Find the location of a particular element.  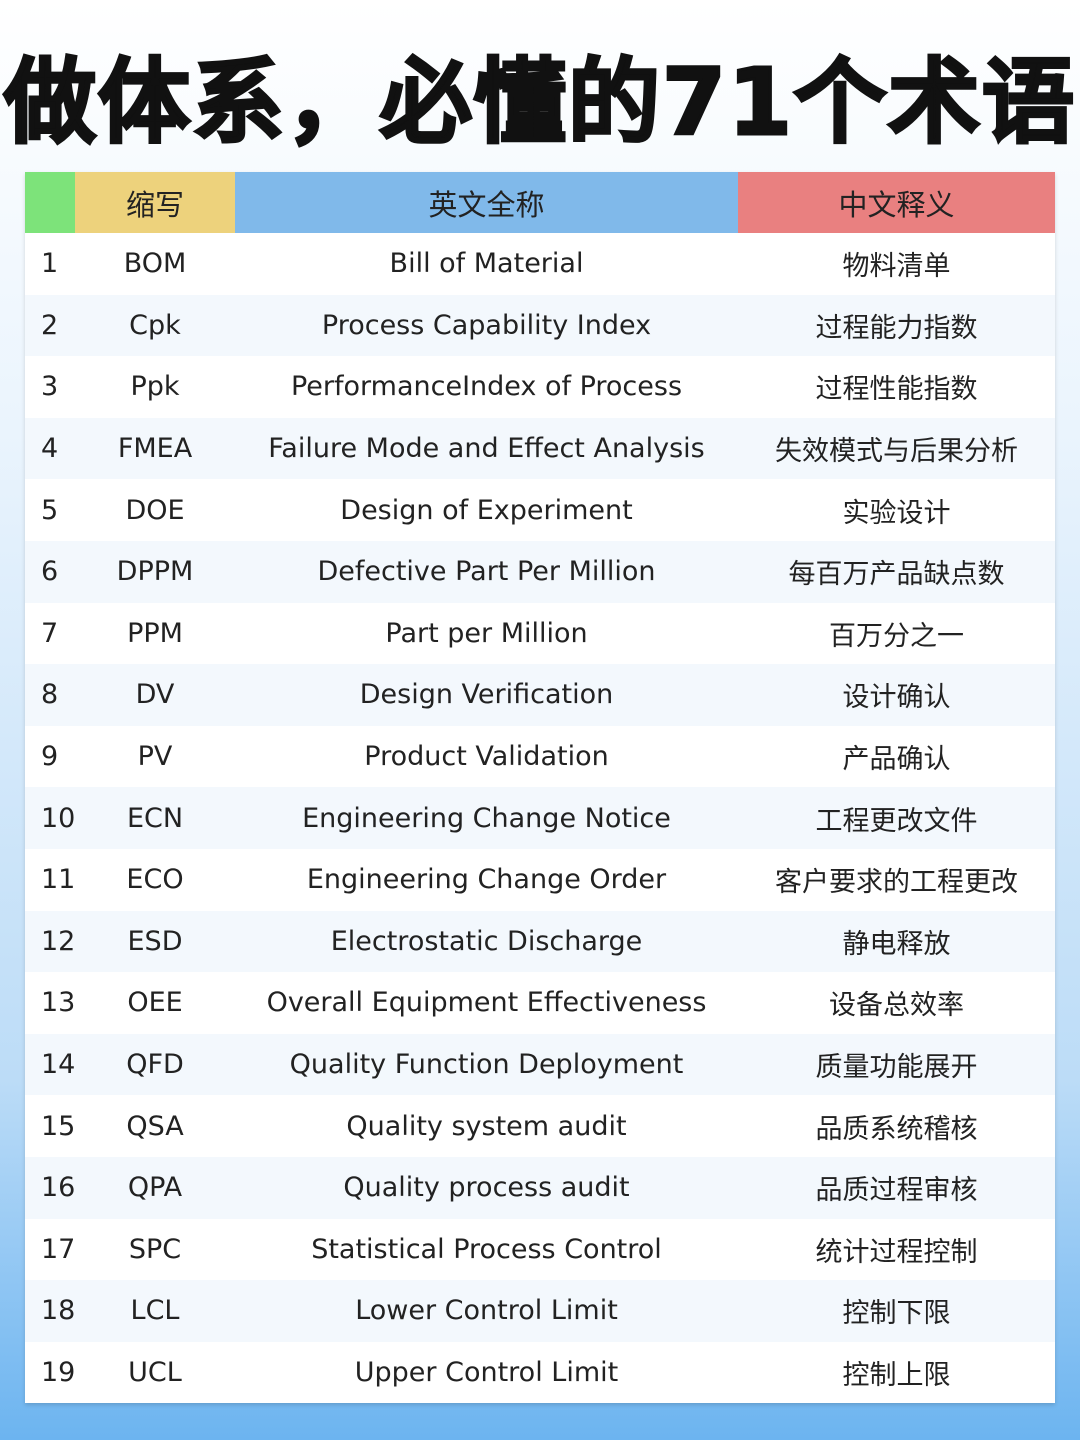

row-chinese: 控制下限 is located at coordinates (896, 1314).